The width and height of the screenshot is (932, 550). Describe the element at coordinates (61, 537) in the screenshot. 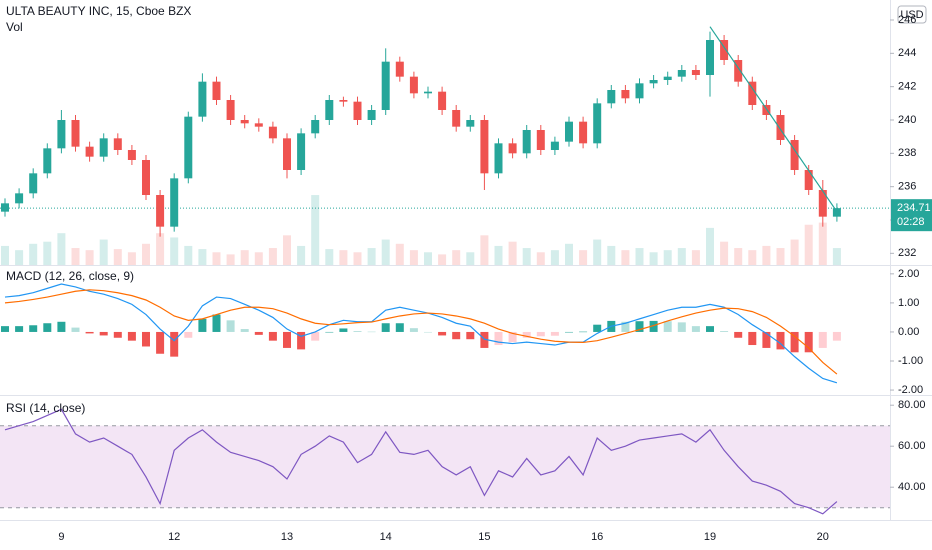

I see `x-tick-label: 9` at that location.